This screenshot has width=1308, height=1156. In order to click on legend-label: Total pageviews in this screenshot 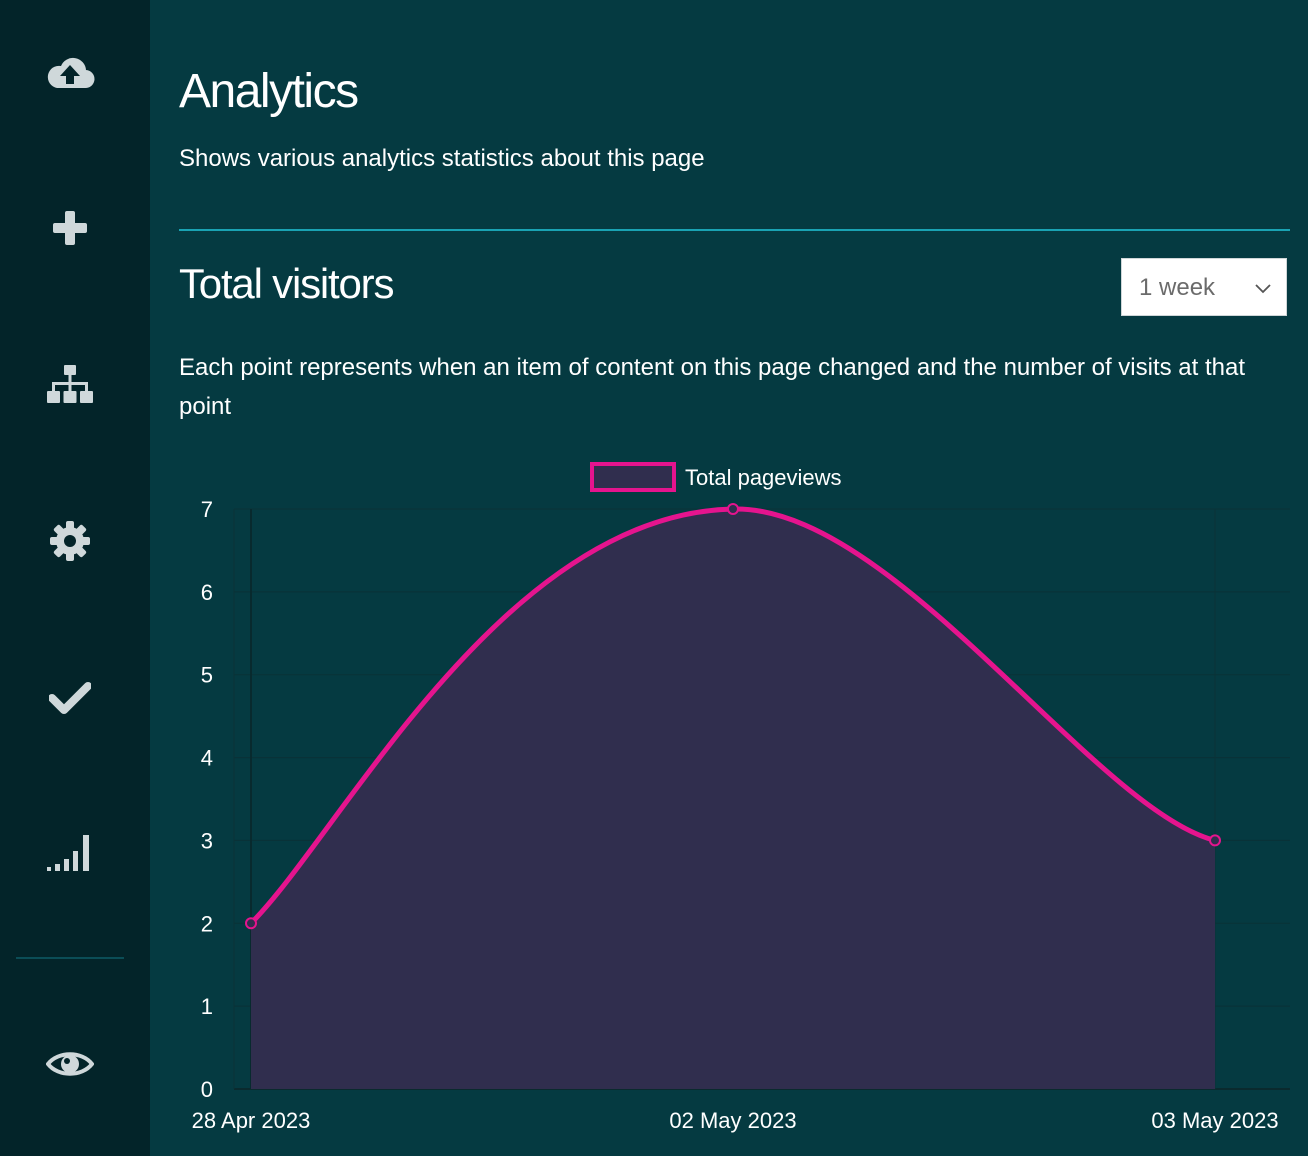, I will do `click(763, 477)`.